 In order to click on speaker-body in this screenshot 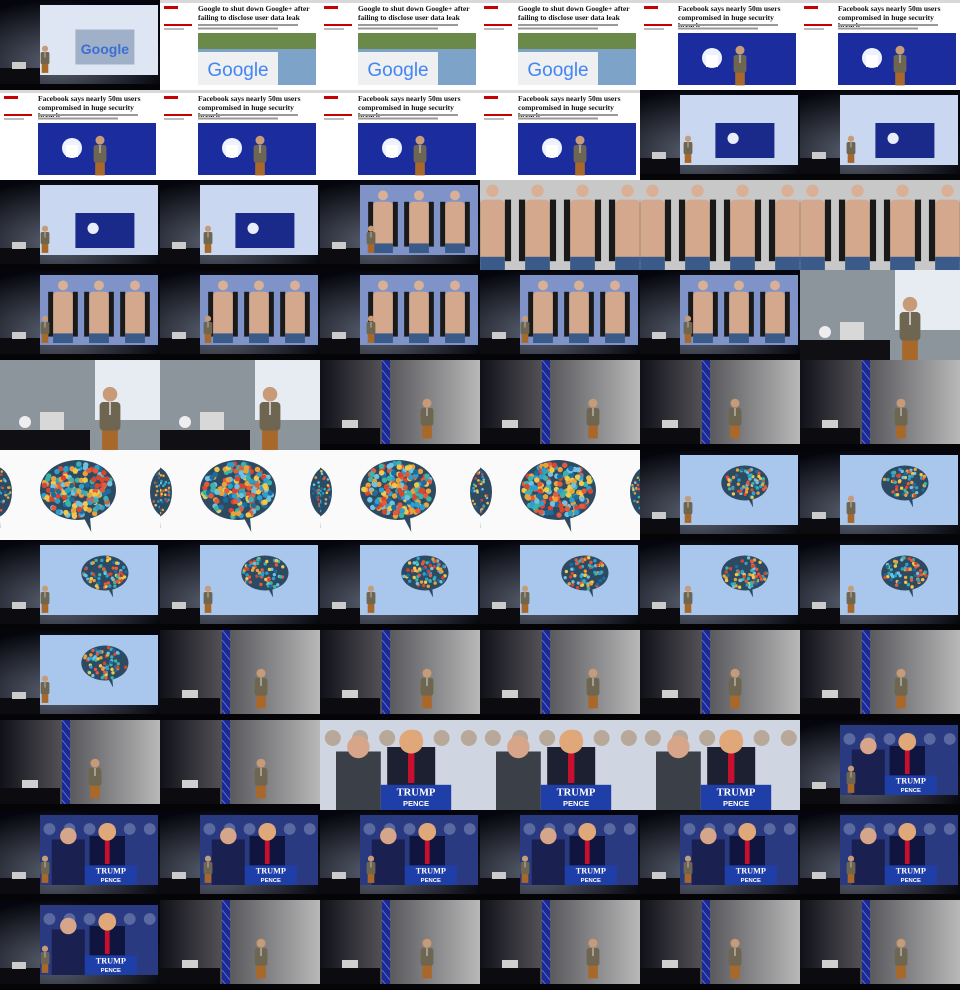, I will do `click(45, 58)`.